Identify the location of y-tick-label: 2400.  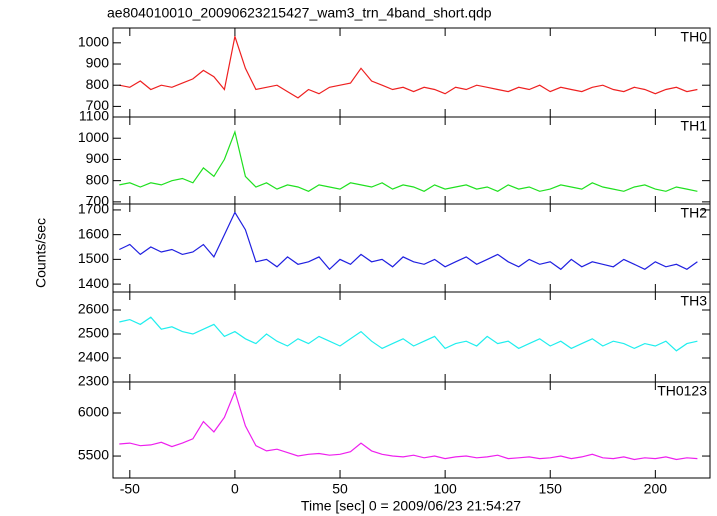
(93, 357).